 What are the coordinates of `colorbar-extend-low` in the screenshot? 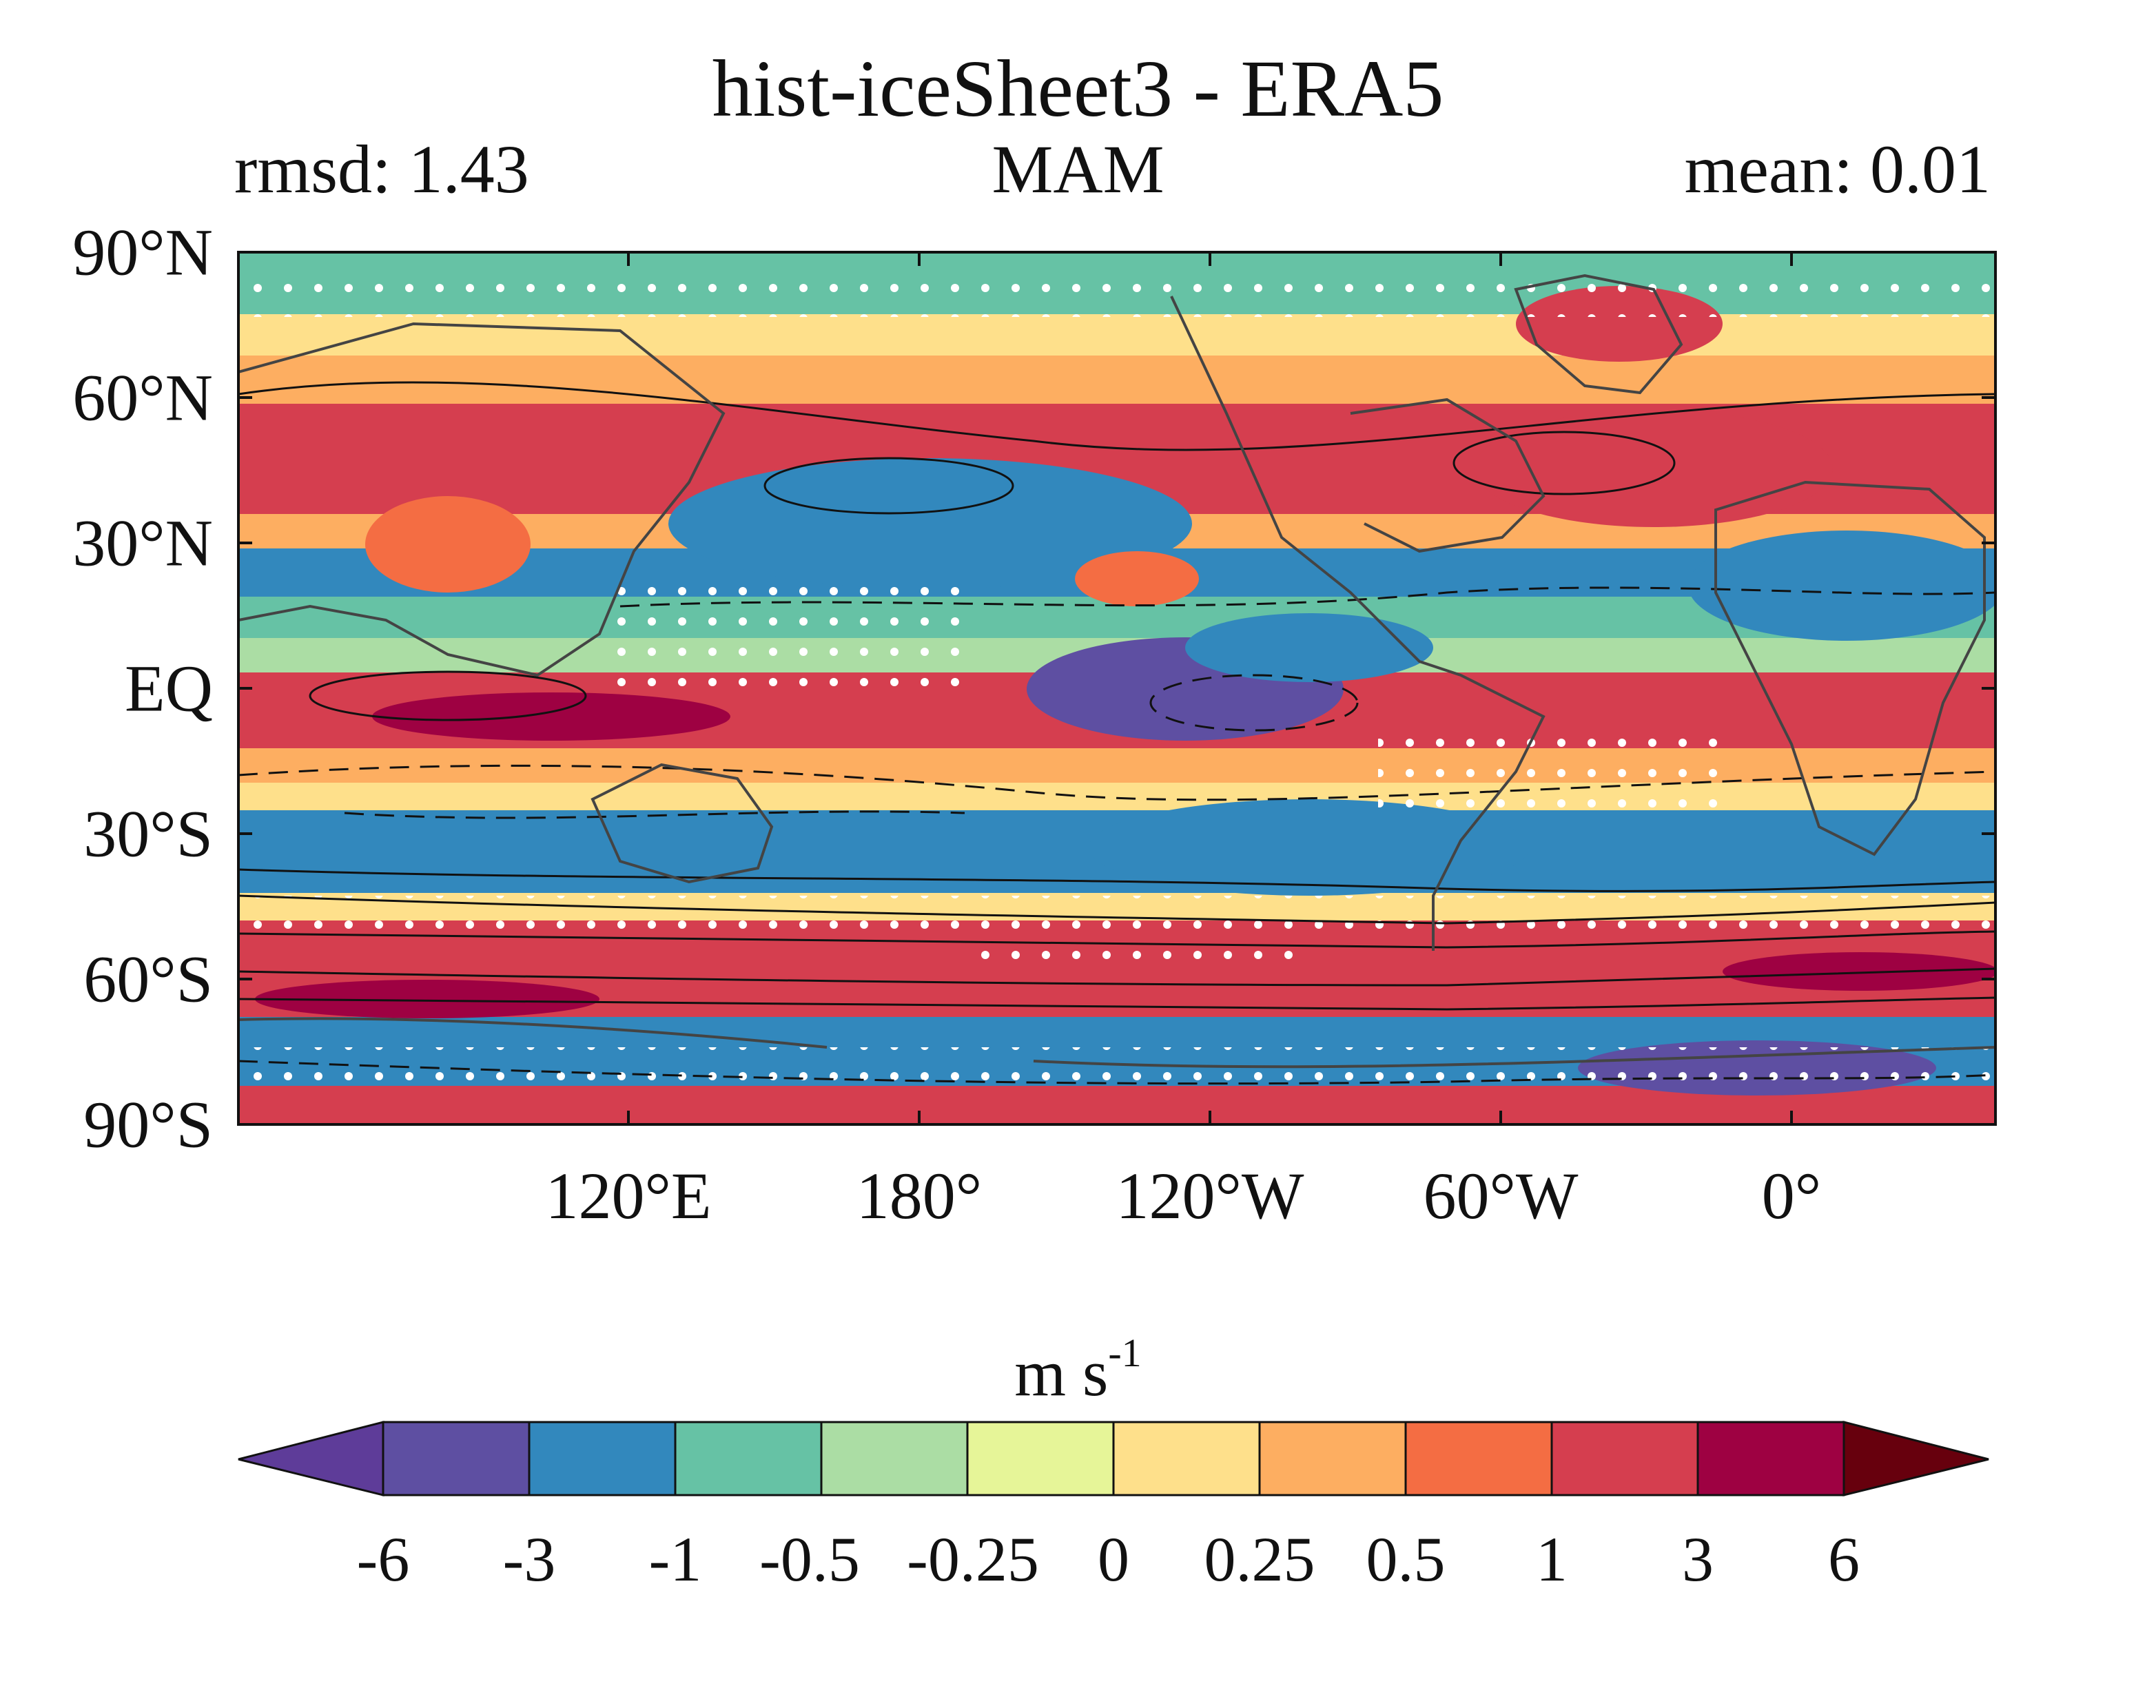 It's located at (311, 1458).